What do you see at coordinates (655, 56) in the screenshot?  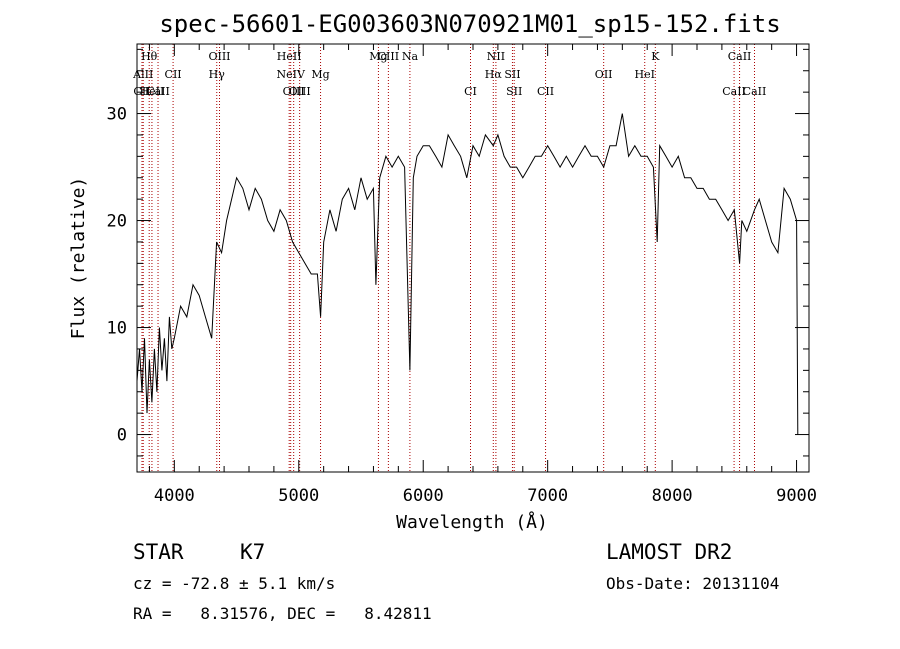 I see `spectral-line-label: K` at bounding box center [655, 56].